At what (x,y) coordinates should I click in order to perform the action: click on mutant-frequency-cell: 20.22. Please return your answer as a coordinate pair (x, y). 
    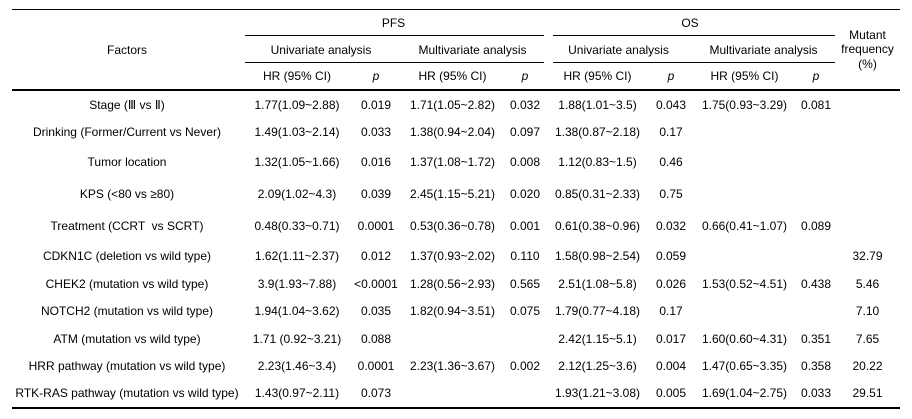
    Looking at the image, I should click on (867, 365).